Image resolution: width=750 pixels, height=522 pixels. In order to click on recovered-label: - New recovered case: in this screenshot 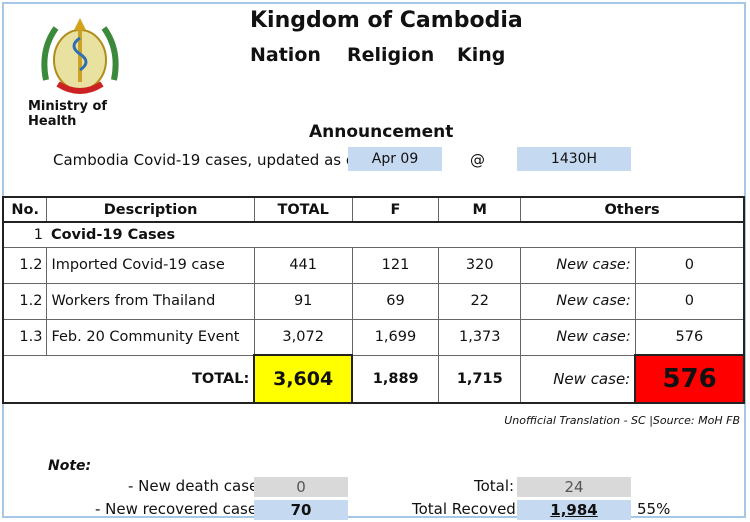, I will do `click(179, 509)`.